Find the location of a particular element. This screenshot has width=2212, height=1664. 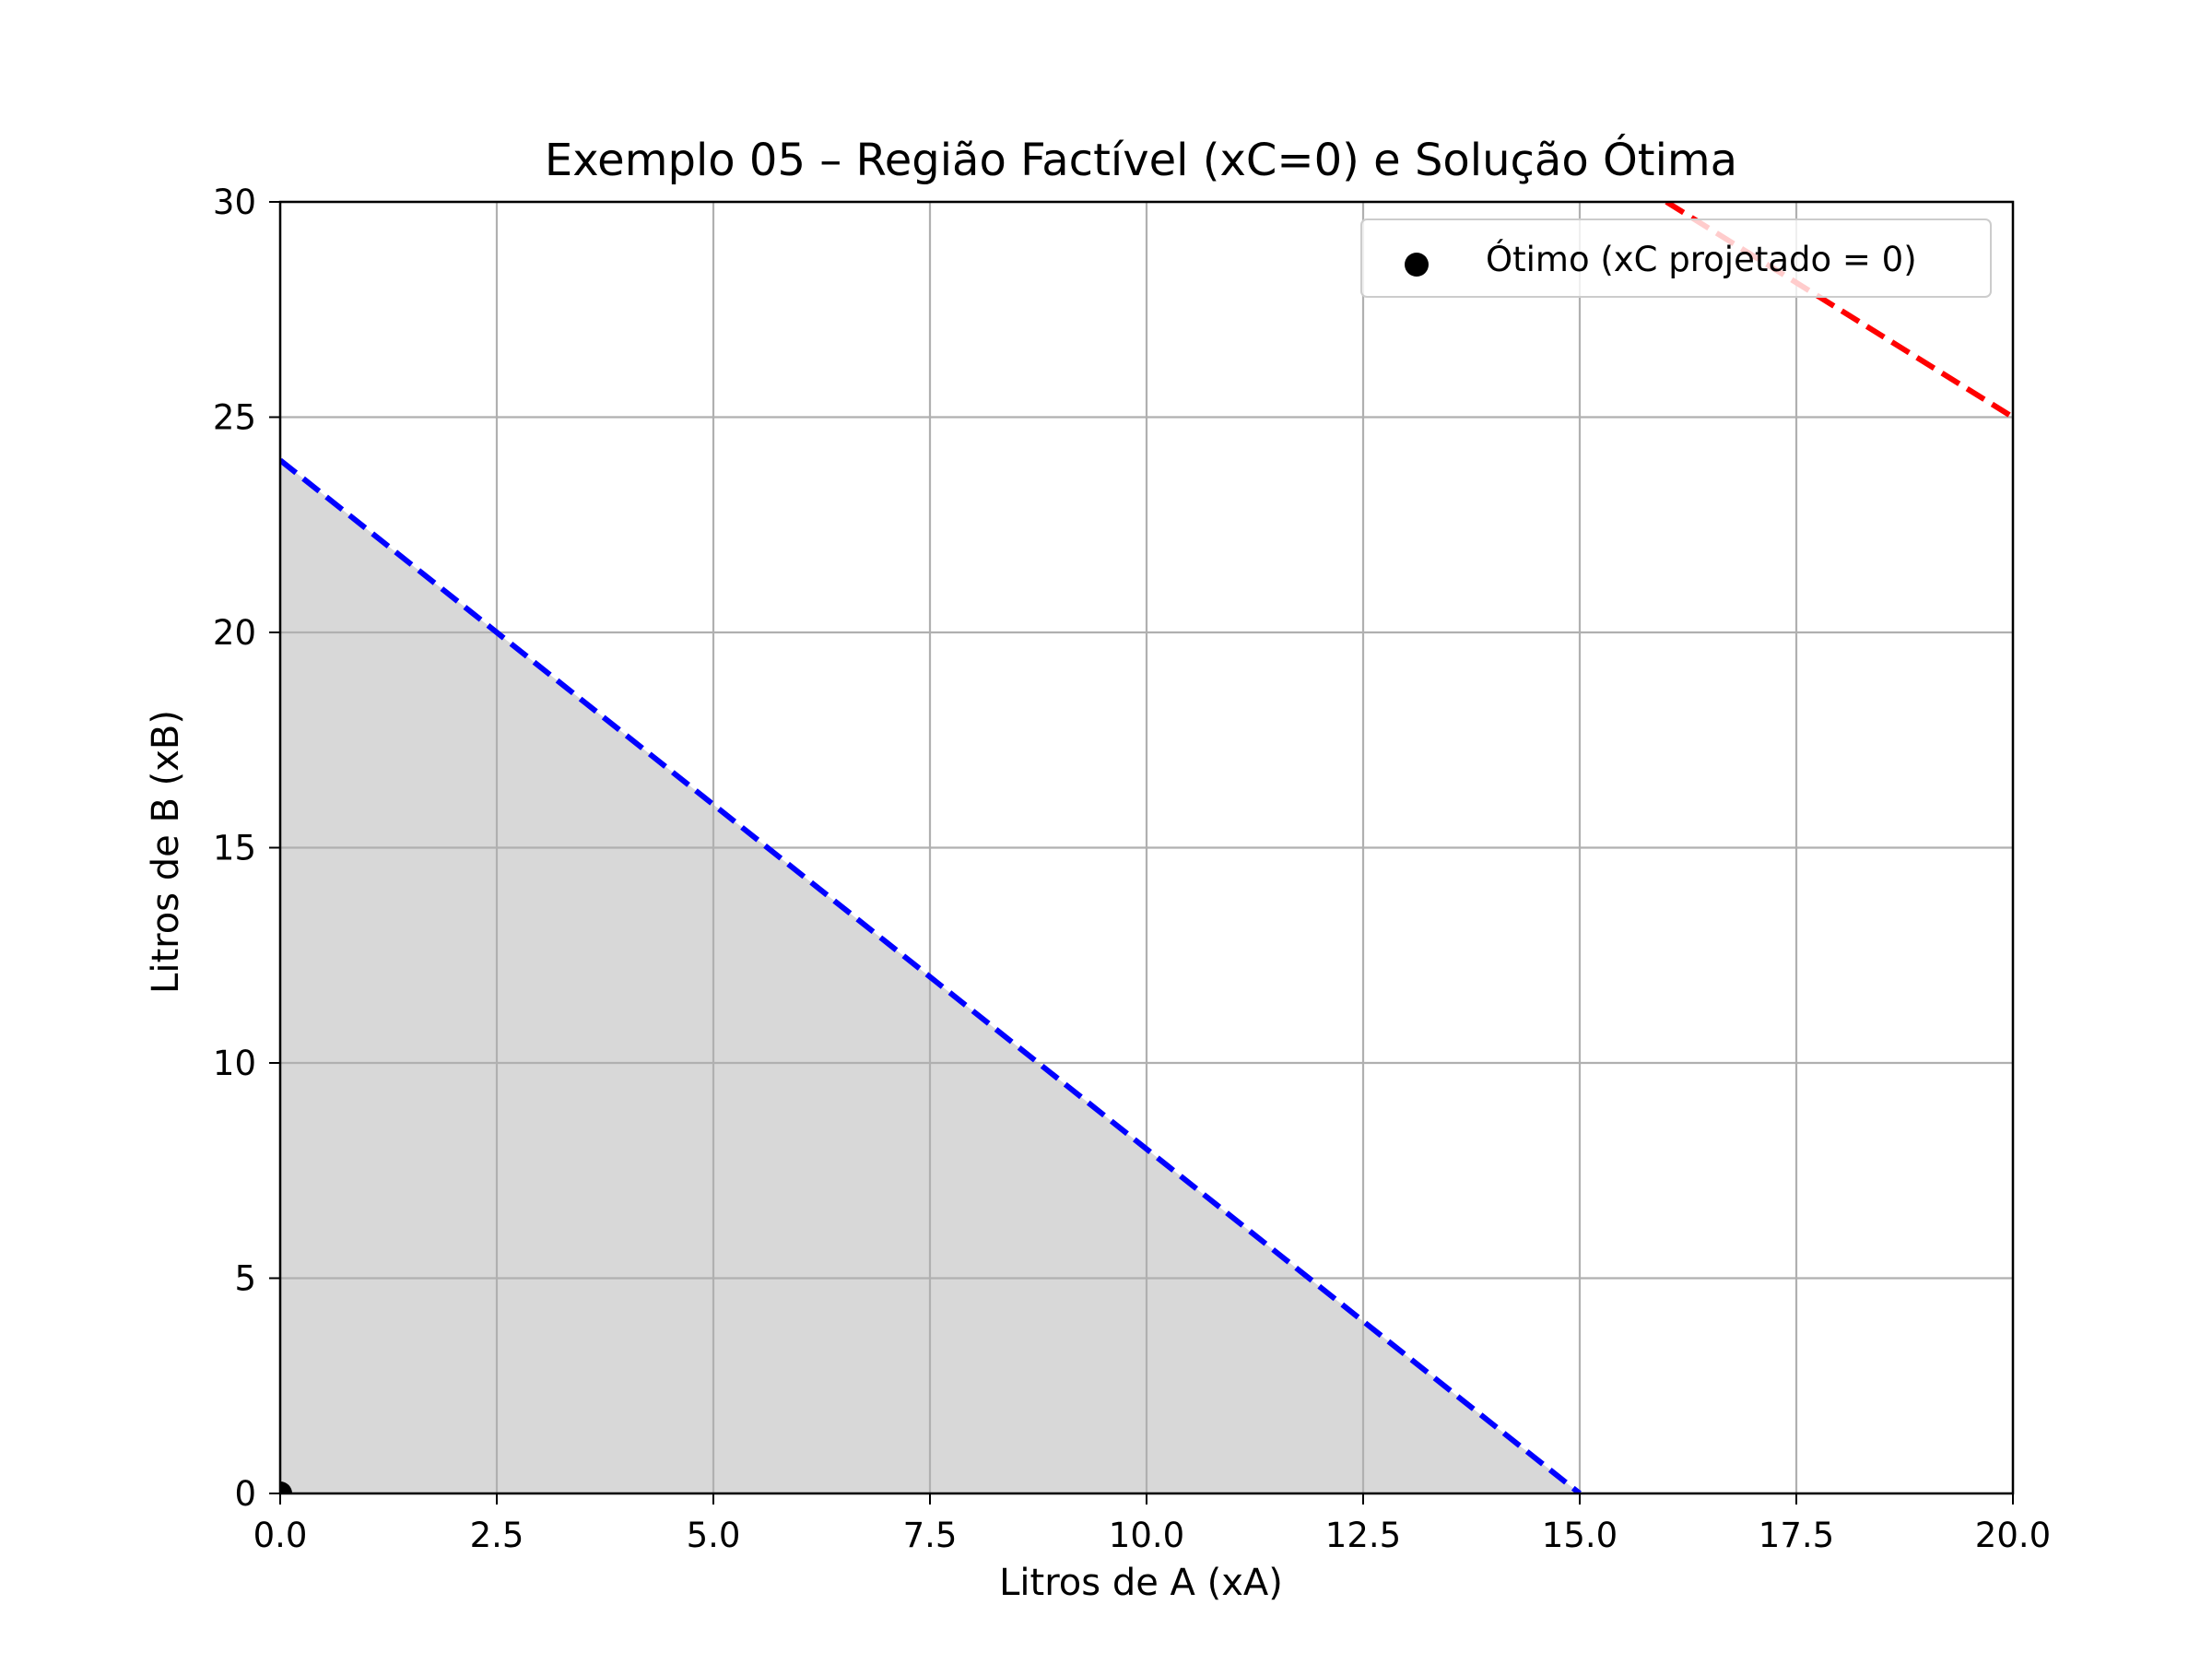

legend-marker-optimum is located at coordinates (1417, 265).